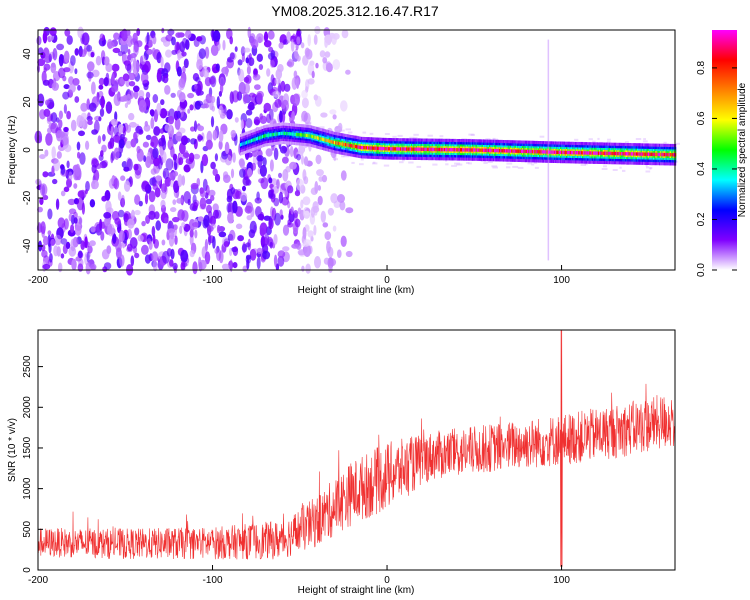 The image size is (750, 600). I want to click on y-tick-label: 40, so click(27, 54).